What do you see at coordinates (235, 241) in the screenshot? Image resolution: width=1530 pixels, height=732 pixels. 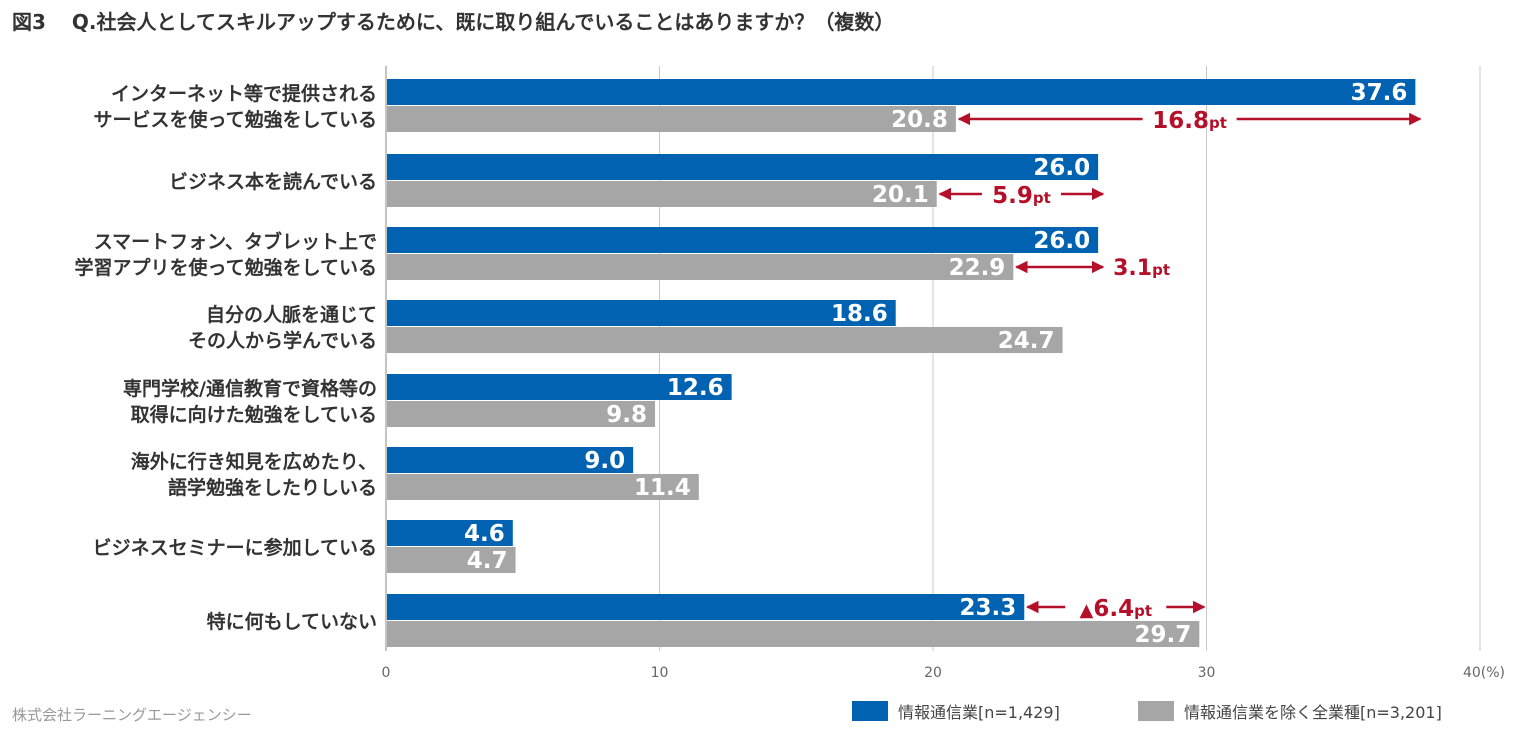 I see `category-label: スマートフォン、タブレット上で` at bounding box center [235, 241].